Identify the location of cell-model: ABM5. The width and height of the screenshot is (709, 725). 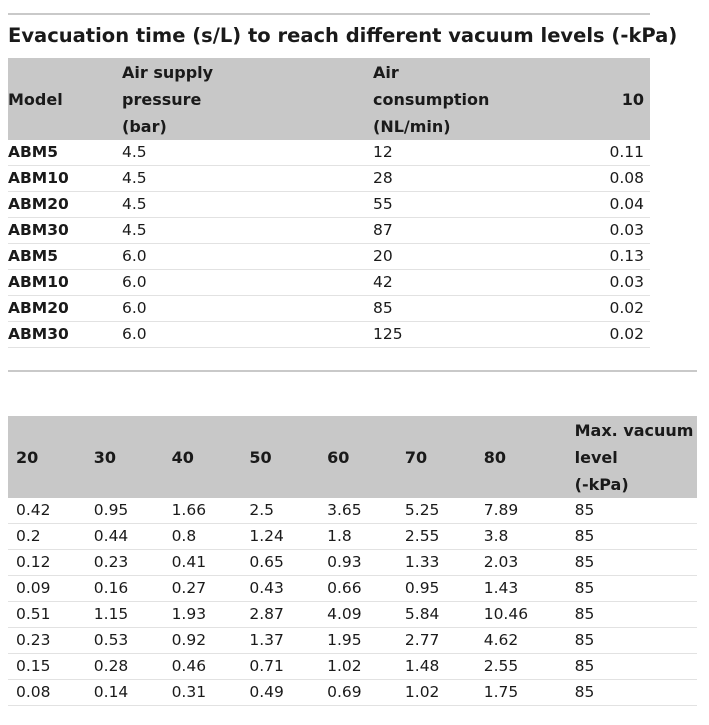
(65, 256).